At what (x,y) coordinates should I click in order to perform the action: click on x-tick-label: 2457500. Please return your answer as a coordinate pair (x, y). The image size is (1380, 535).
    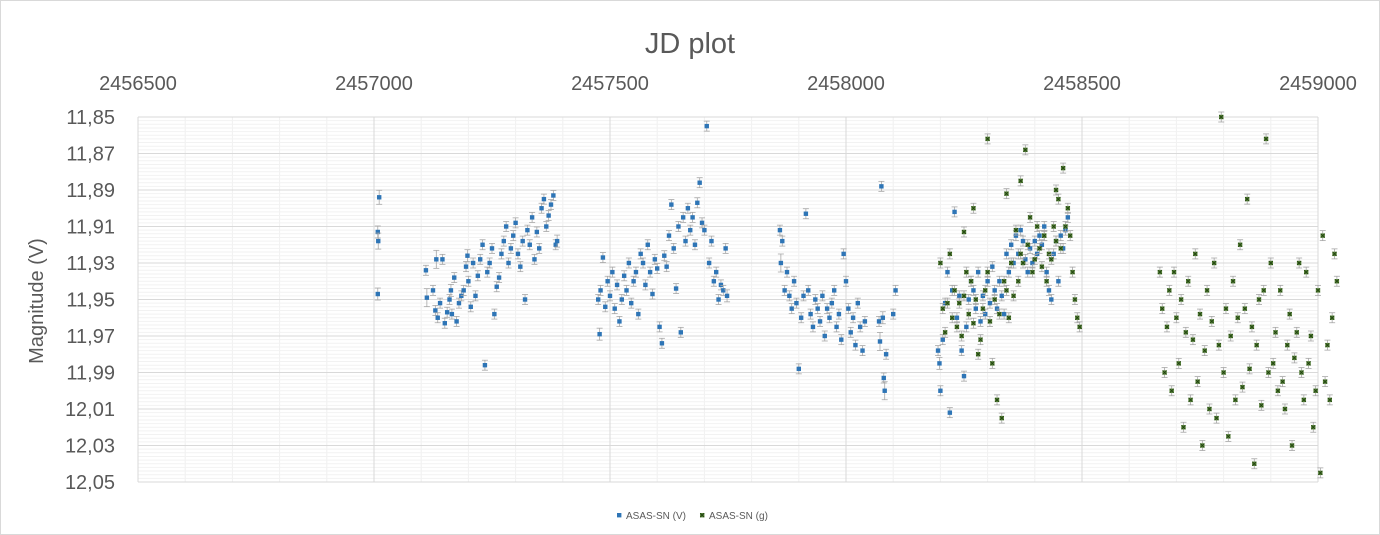
    Looking at the image, I should click on (610, 84).